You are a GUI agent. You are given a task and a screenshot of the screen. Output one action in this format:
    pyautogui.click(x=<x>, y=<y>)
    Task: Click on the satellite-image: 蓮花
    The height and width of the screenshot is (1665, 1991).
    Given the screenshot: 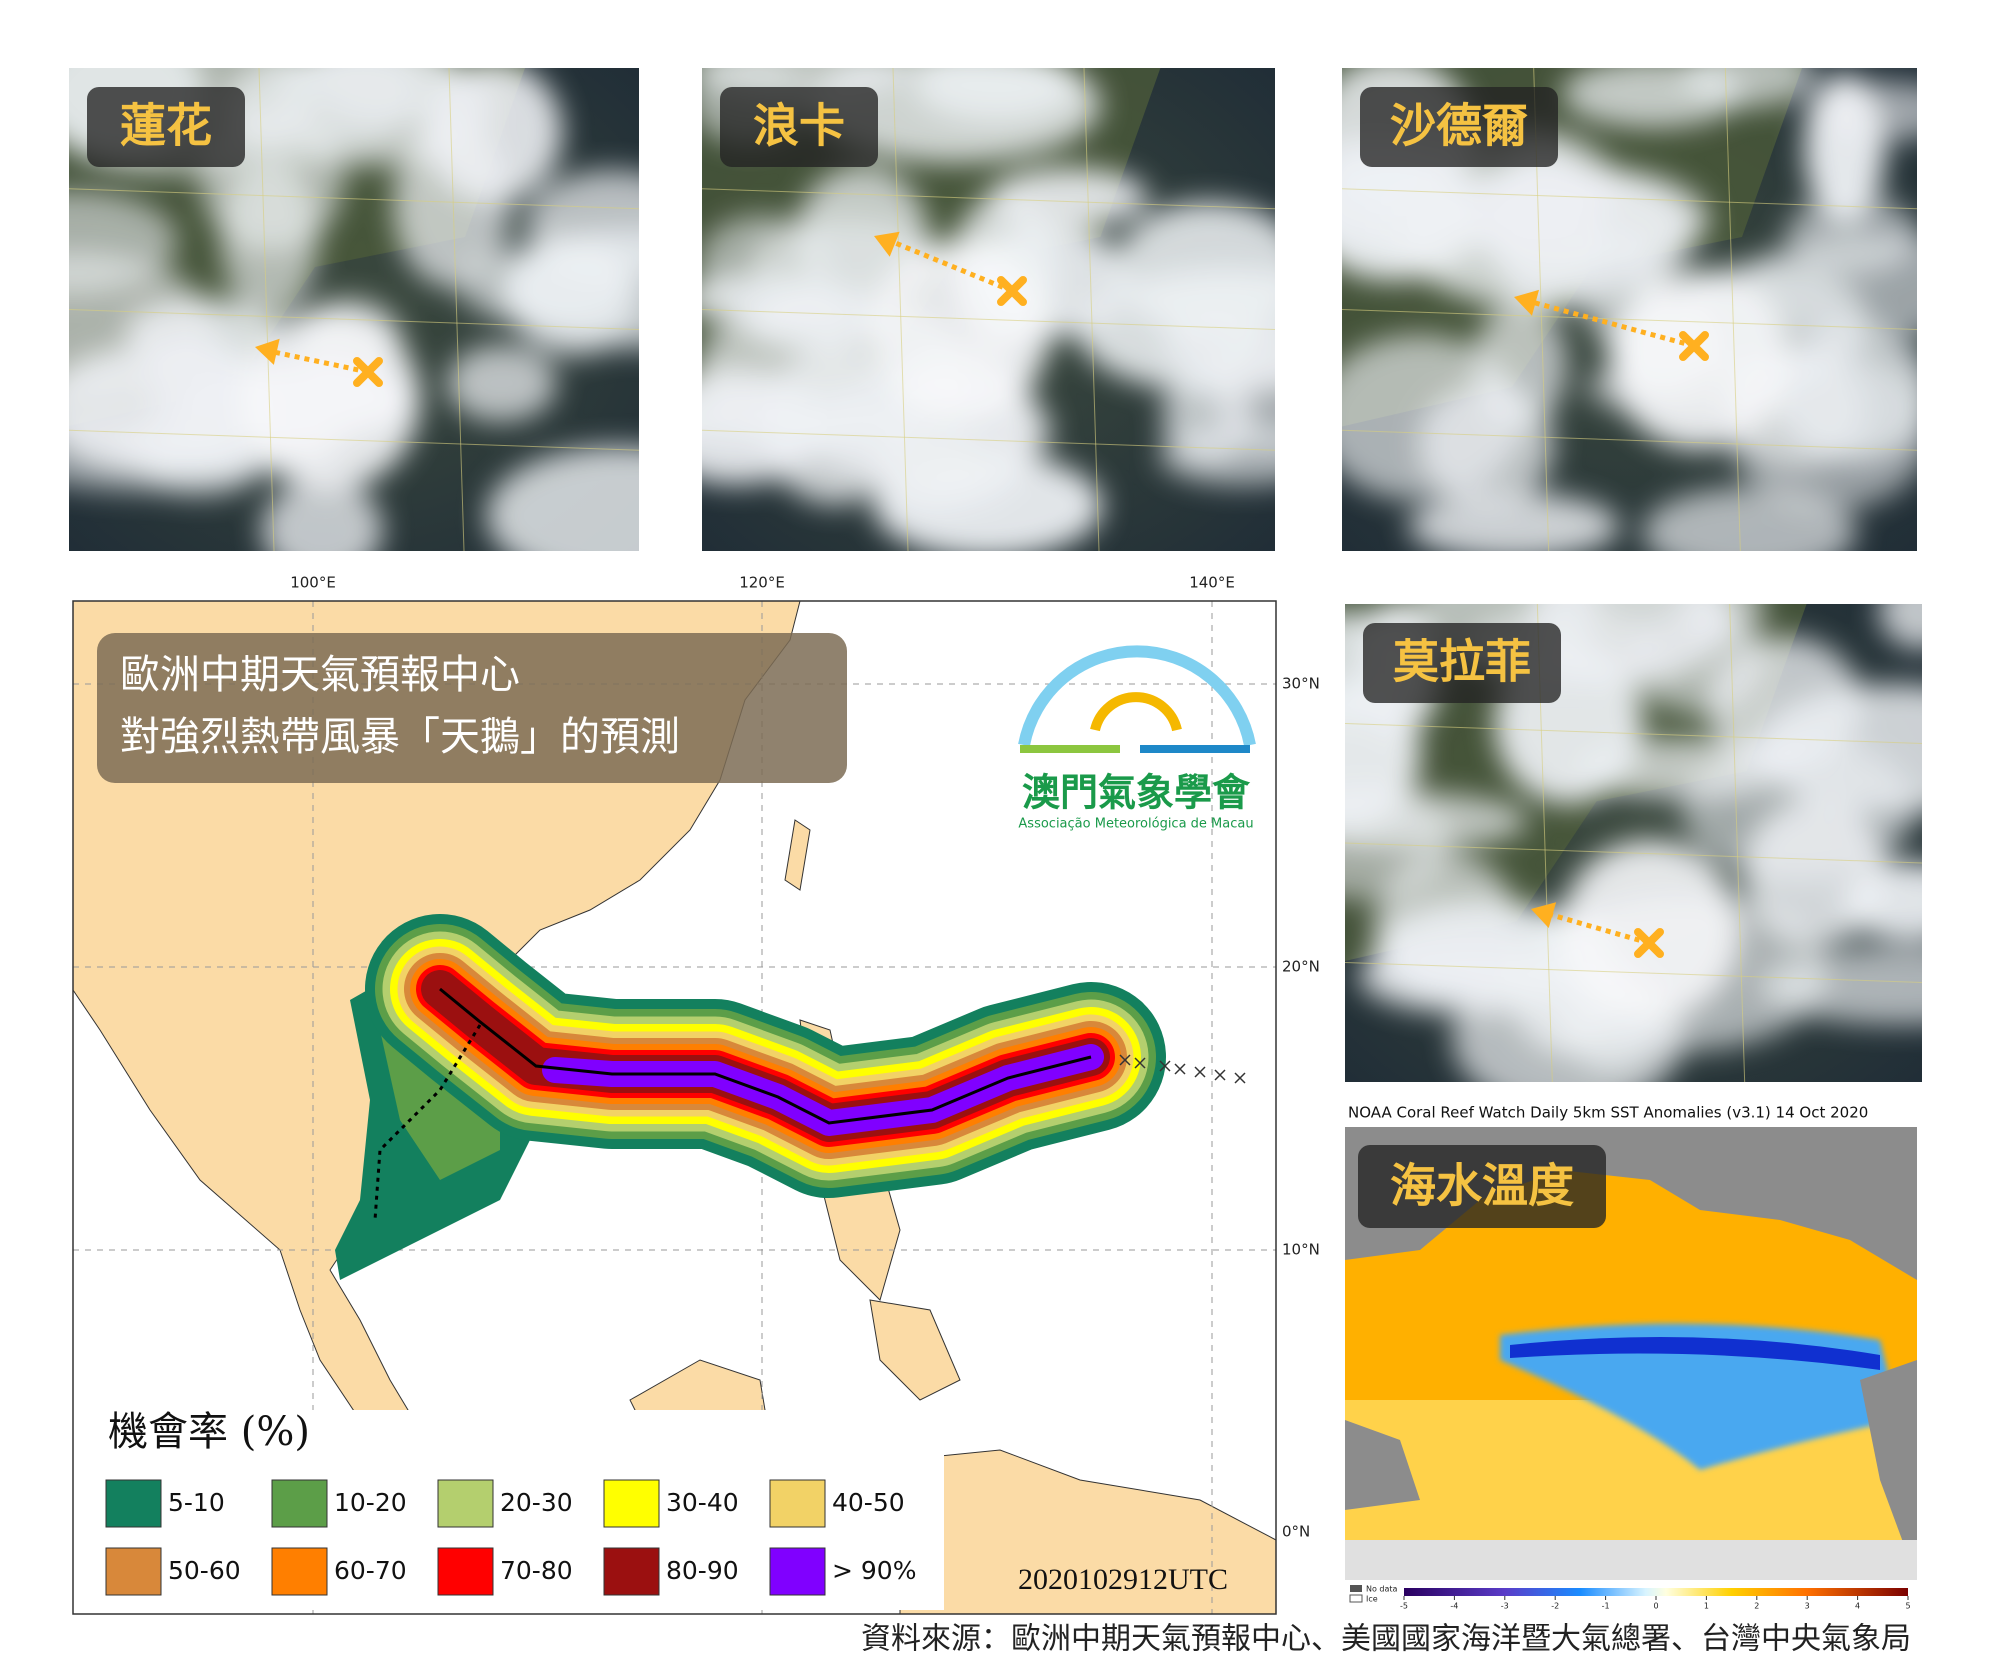 What is the action you would take?
    pyautogui.click(x=354, y=309)
    